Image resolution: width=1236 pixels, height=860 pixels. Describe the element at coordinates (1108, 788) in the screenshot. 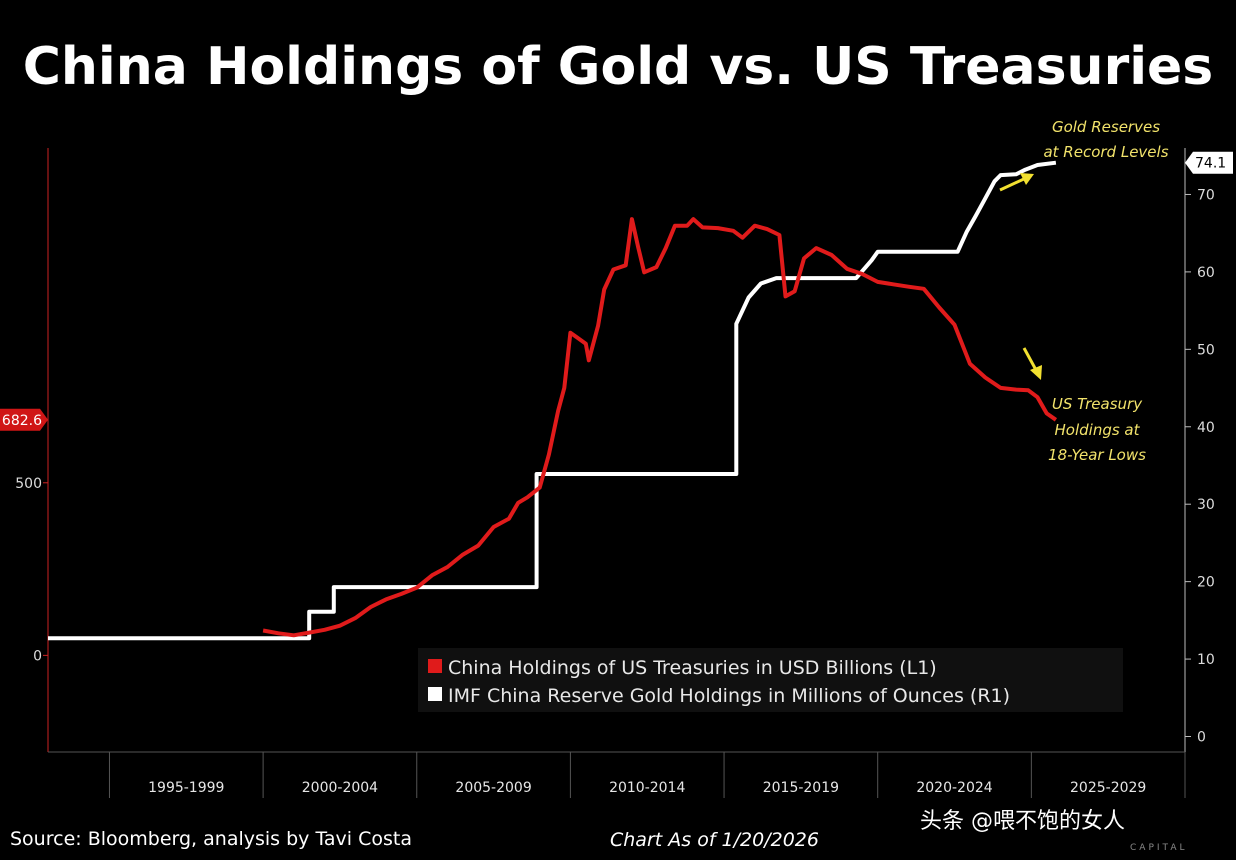

I see `x-tick-label: 2025-2029` at that location.